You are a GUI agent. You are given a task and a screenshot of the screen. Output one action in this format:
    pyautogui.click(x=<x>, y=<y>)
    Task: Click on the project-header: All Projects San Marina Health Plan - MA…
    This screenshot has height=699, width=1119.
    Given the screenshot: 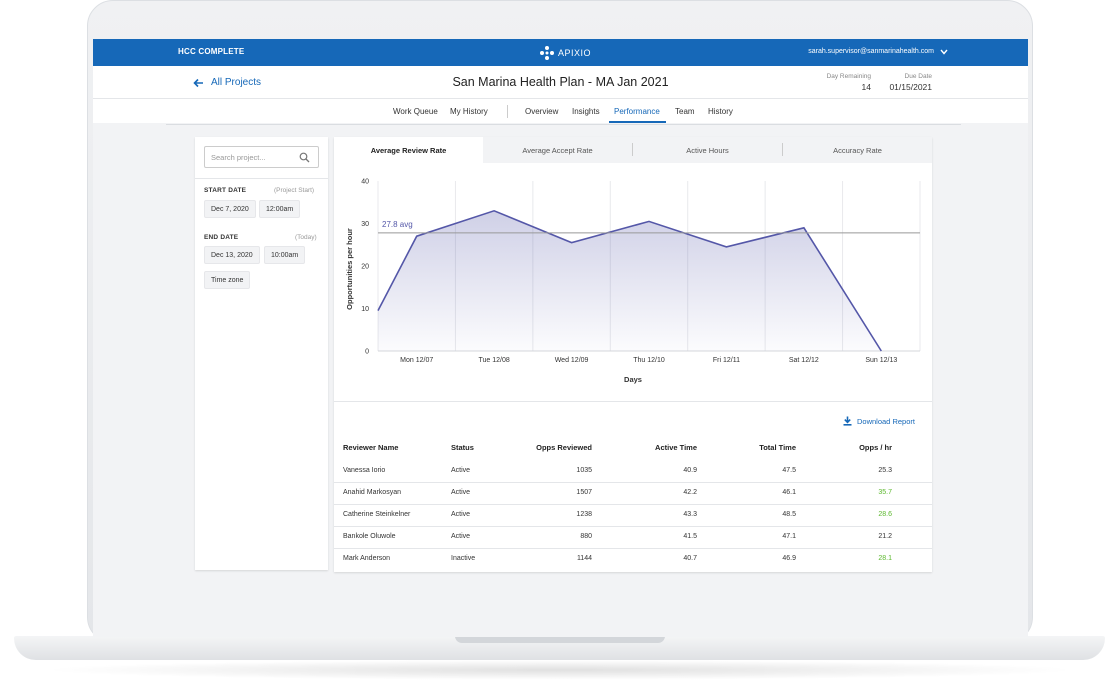 What is the action you would take?
    pyautogui.click(x=560, y=82)
    